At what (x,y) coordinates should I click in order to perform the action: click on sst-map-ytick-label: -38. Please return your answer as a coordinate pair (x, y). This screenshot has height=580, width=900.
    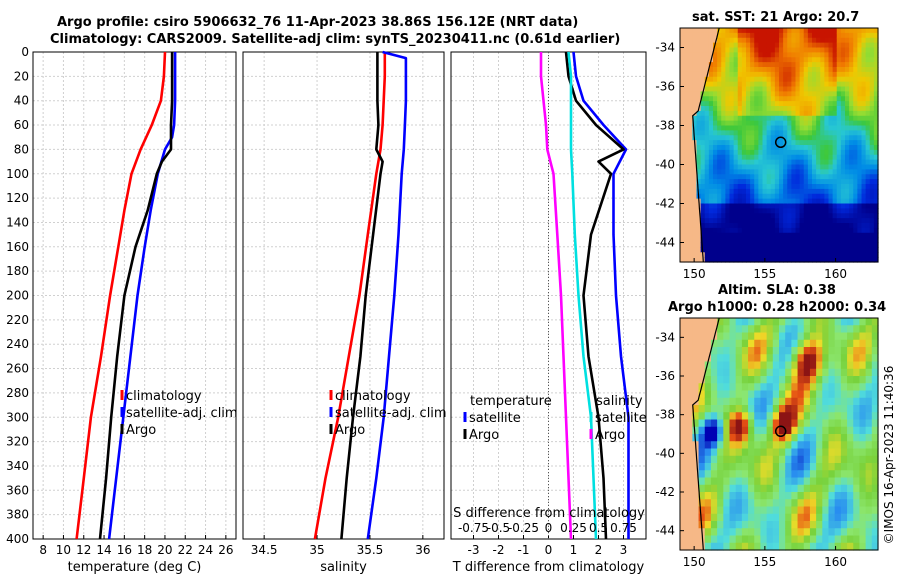
    Looking at the image, I should click on (665, 126).